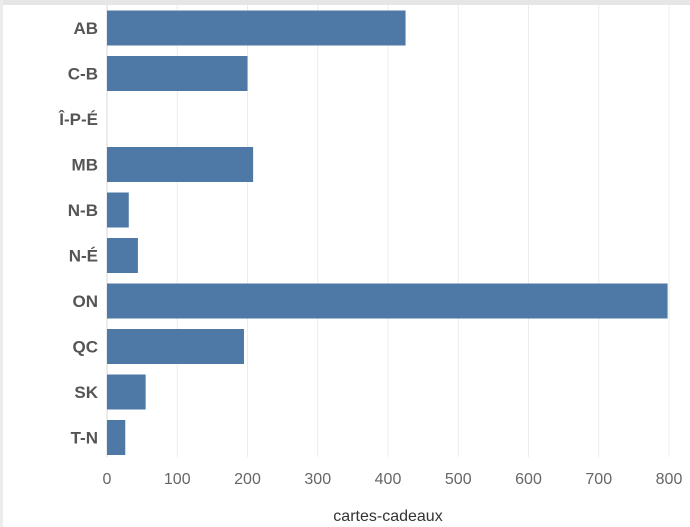  Describe the element at coordinates (175, 346) in the screenshot. I see `bar-qc` at that location.